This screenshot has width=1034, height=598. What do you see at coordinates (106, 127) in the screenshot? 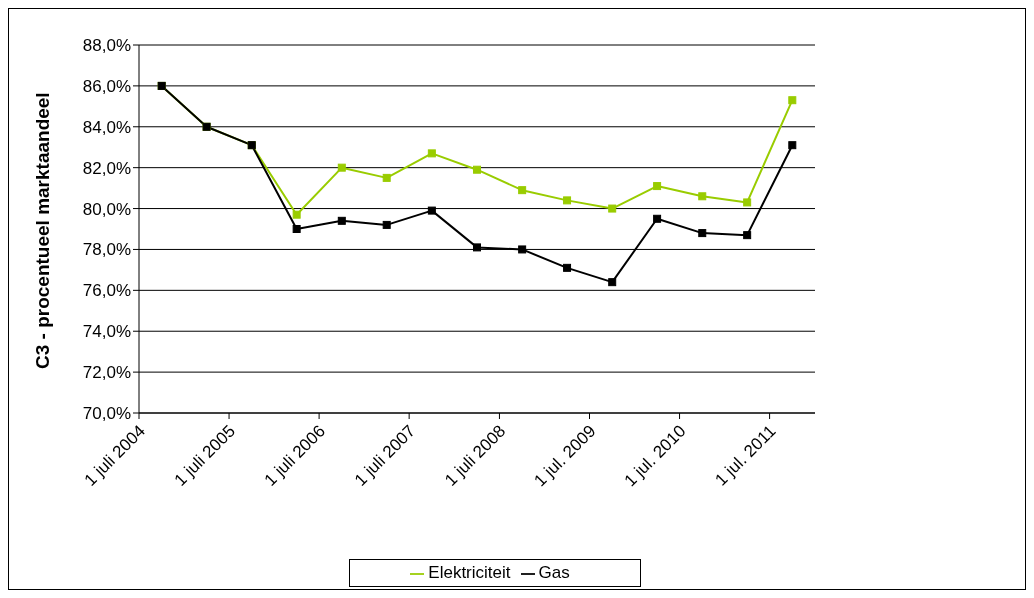
I see `y-tick-label: 84,0%` at bounding box center [106, 127].